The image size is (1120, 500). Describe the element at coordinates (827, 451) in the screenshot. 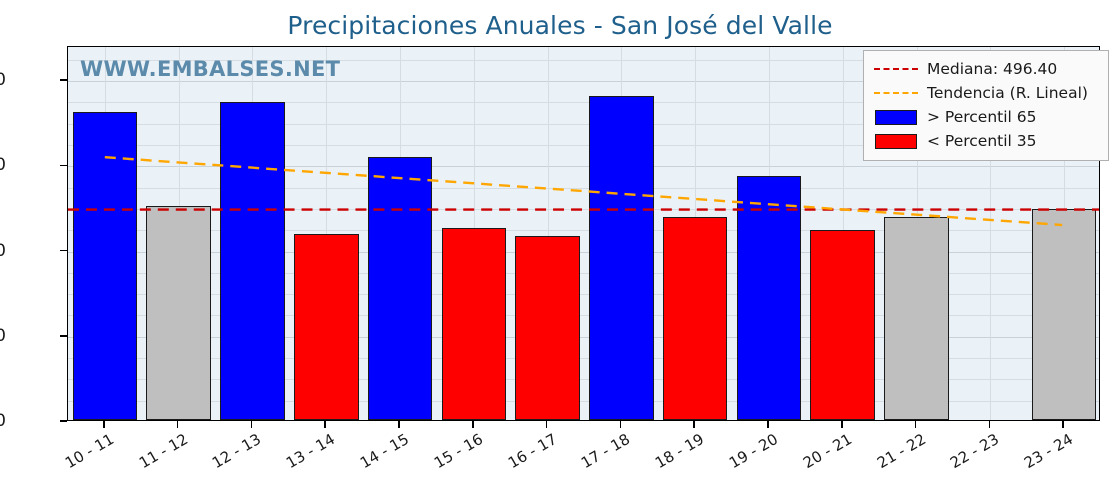

I see `x-tick-label-20-21: 20 - 21` at that location.